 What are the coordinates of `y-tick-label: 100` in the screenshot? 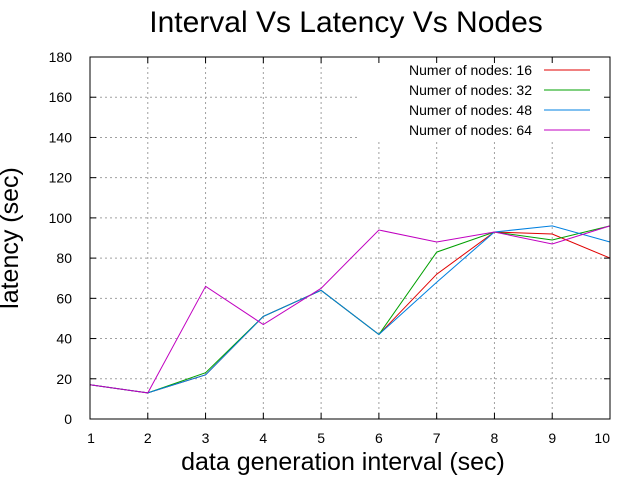 It's located at (61, 218).